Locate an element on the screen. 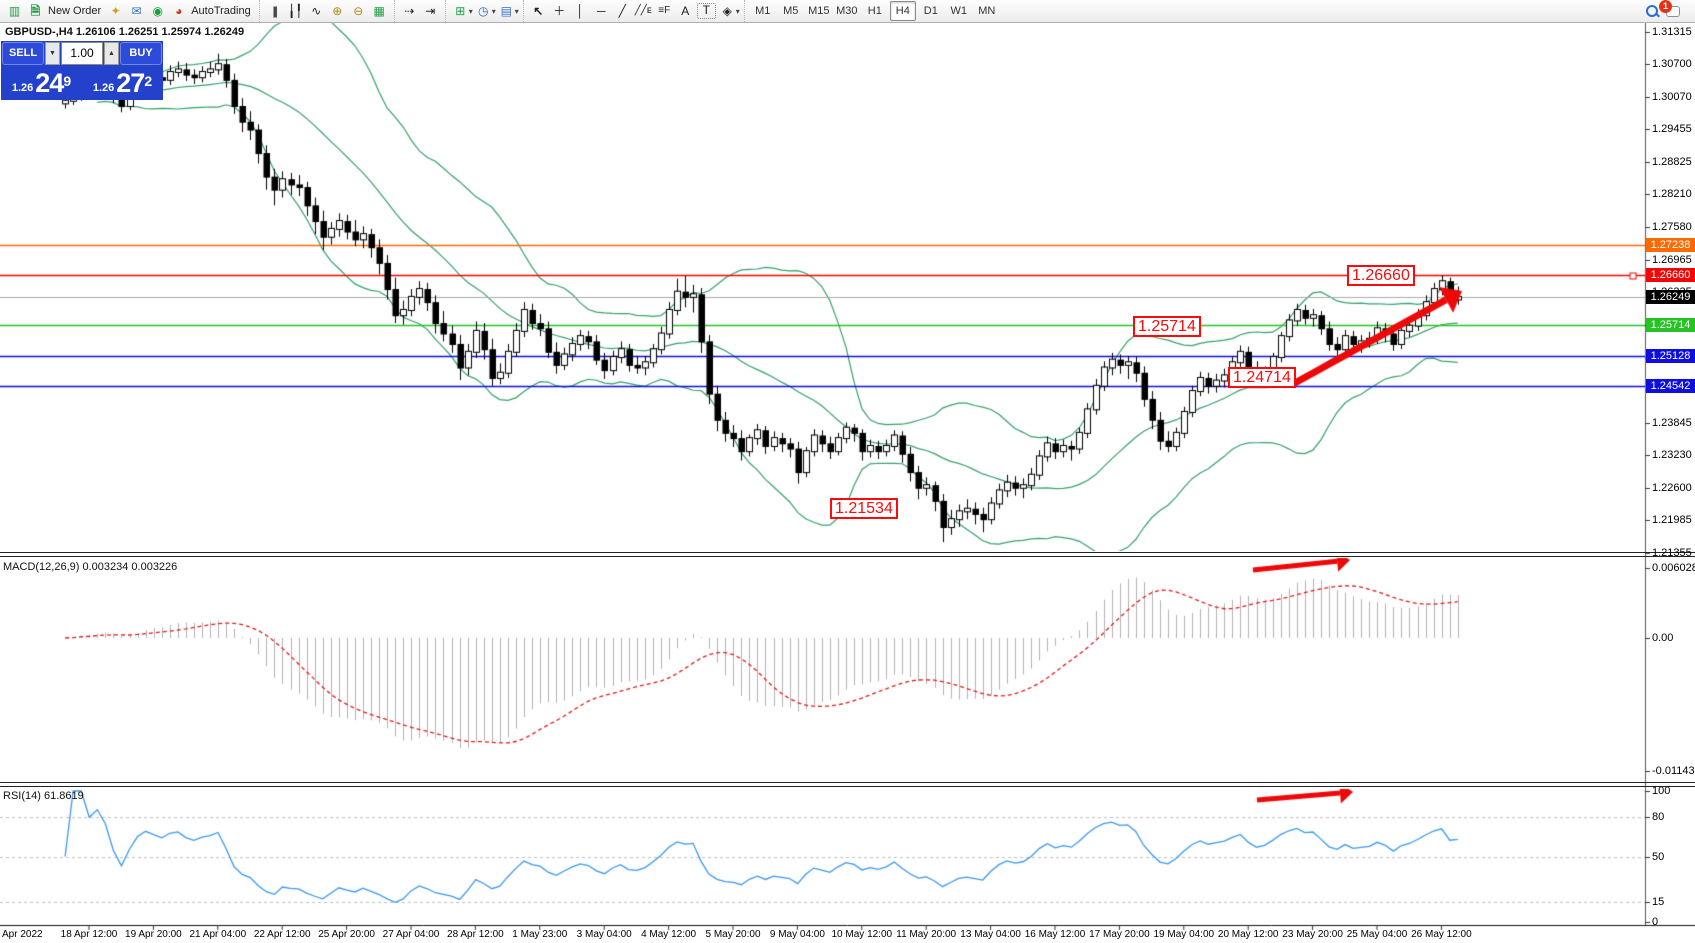 The image size is (1695, 943). timeframe-button-w1: W1 is located at coordinates (959, 11).